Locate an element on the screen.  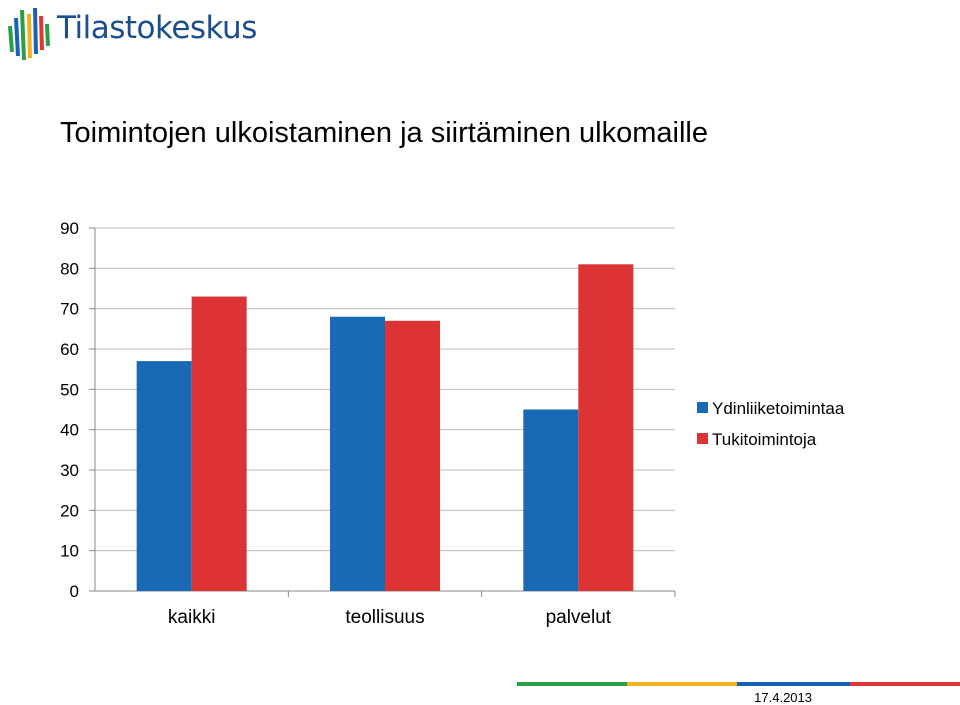
y-tick-label: 60 is located at coordinates (69, 349).